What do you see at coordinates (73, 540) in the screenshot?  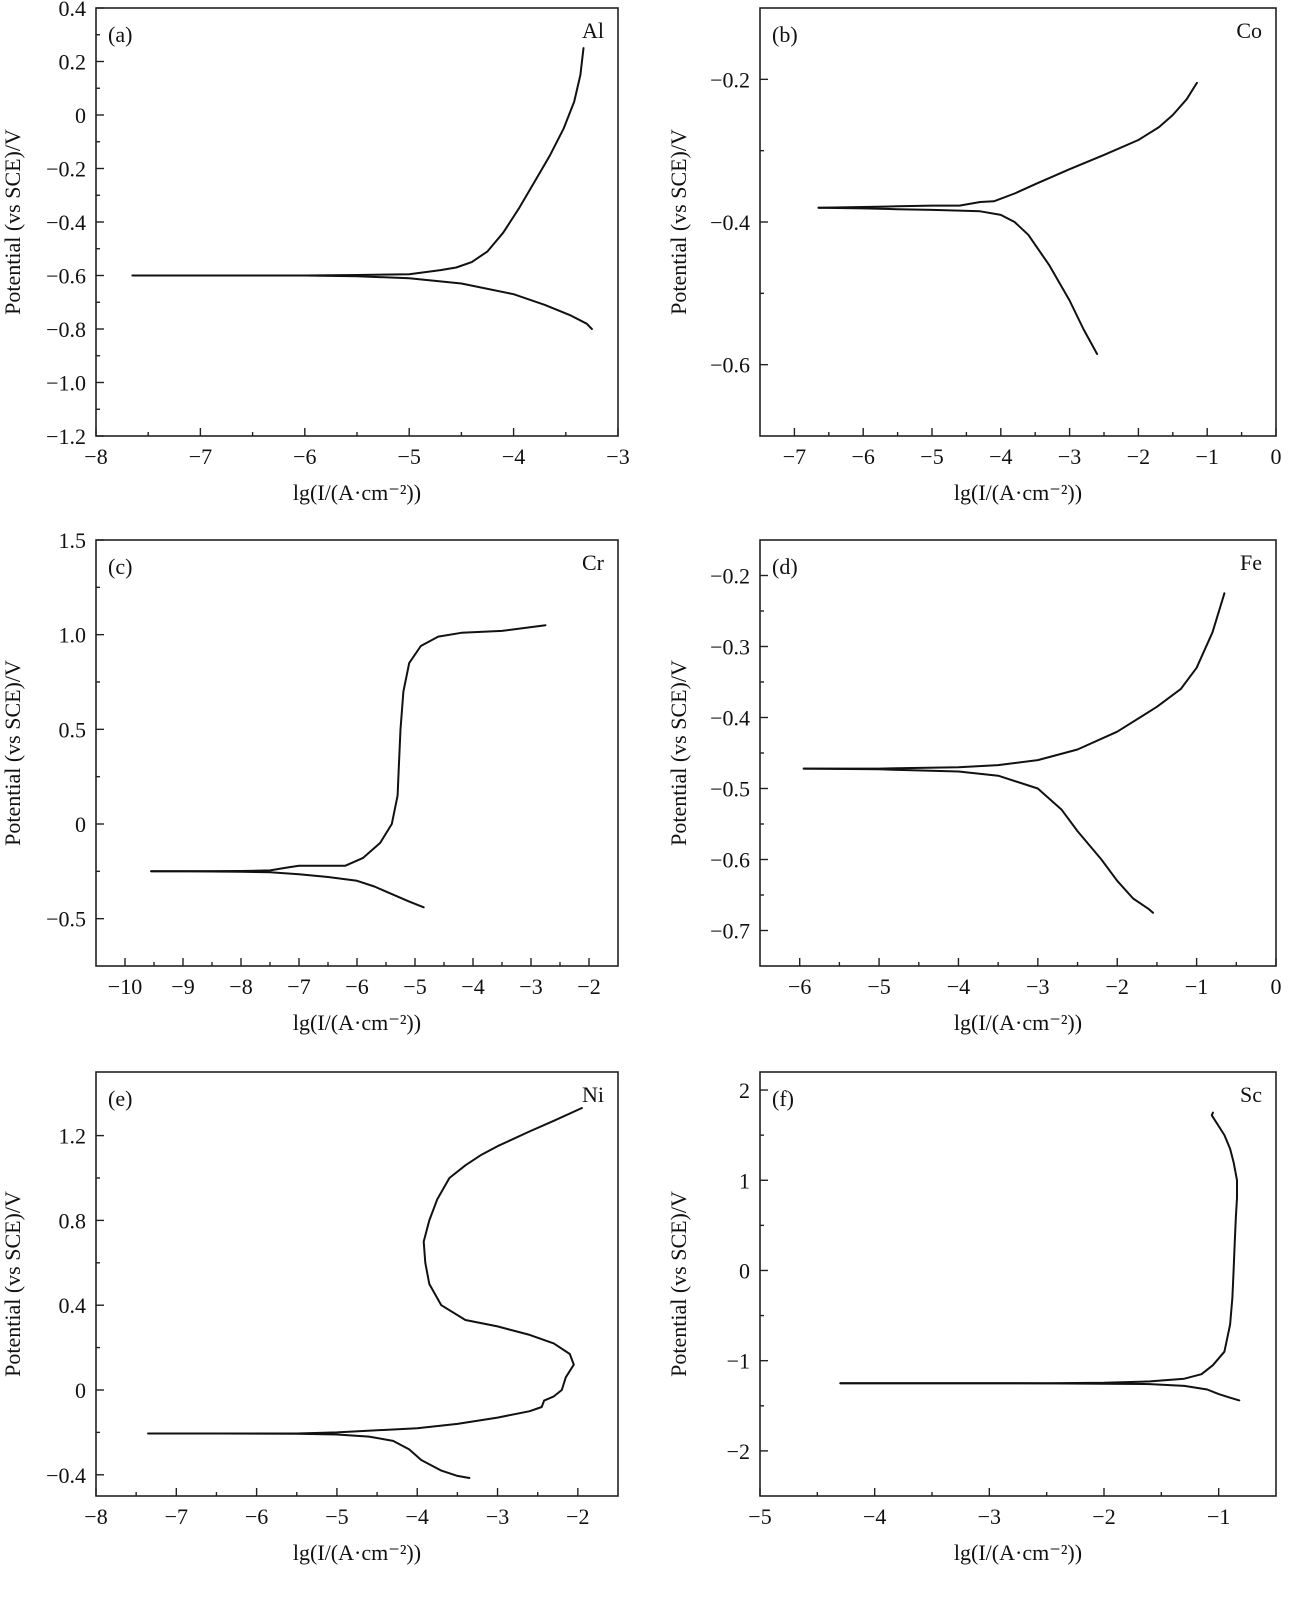 I see `y-tick-label: 1.5` at bounding box center [73, 540].